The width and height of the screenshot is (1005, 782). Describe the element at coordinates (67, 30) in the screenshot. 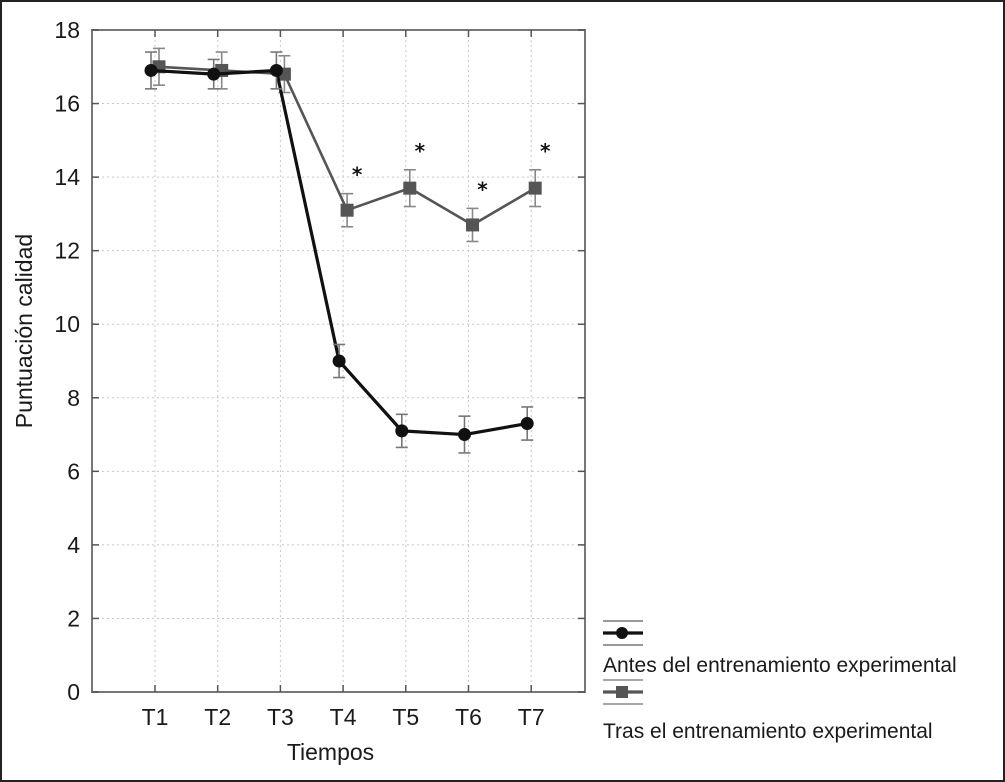

I see `y-tick-label: 18` at that location.